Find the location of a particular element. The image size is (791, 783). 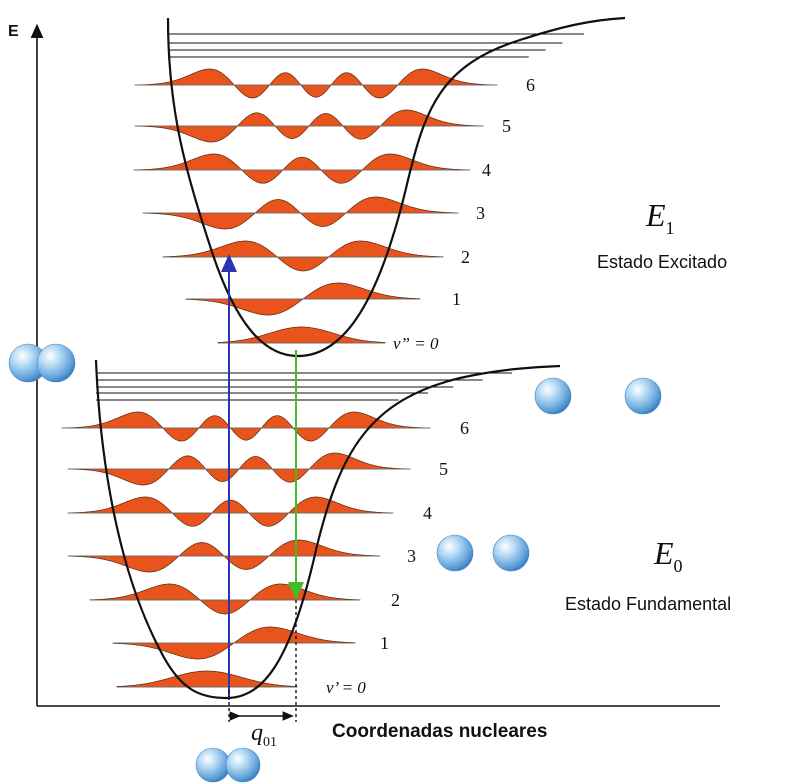

vibrational-level-label: v’ = 0 is located at coordinates (346, 687).